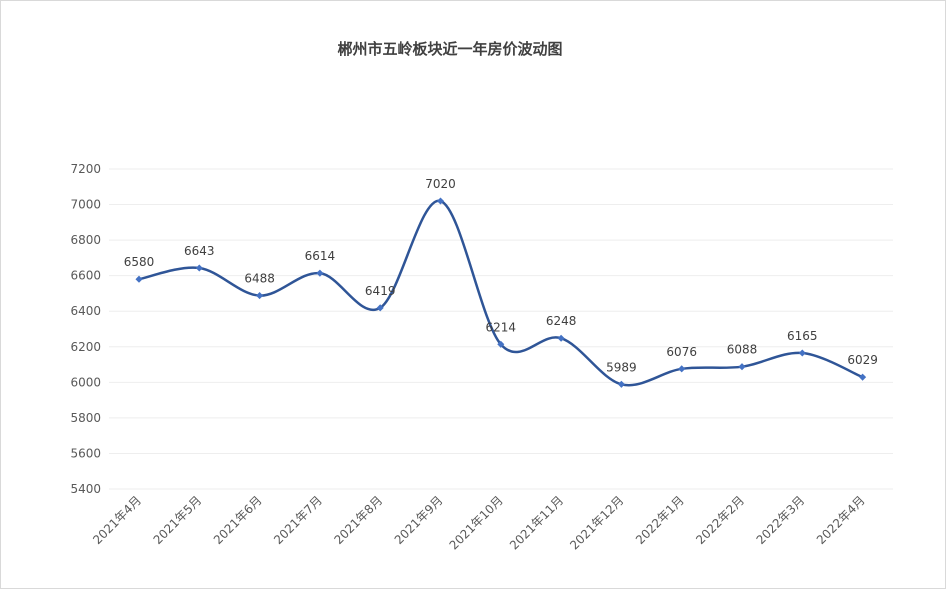 The height and width of the screenshot is (589, 946). I want to click on x-tick-label: 2022年1月, so click(660, 520).